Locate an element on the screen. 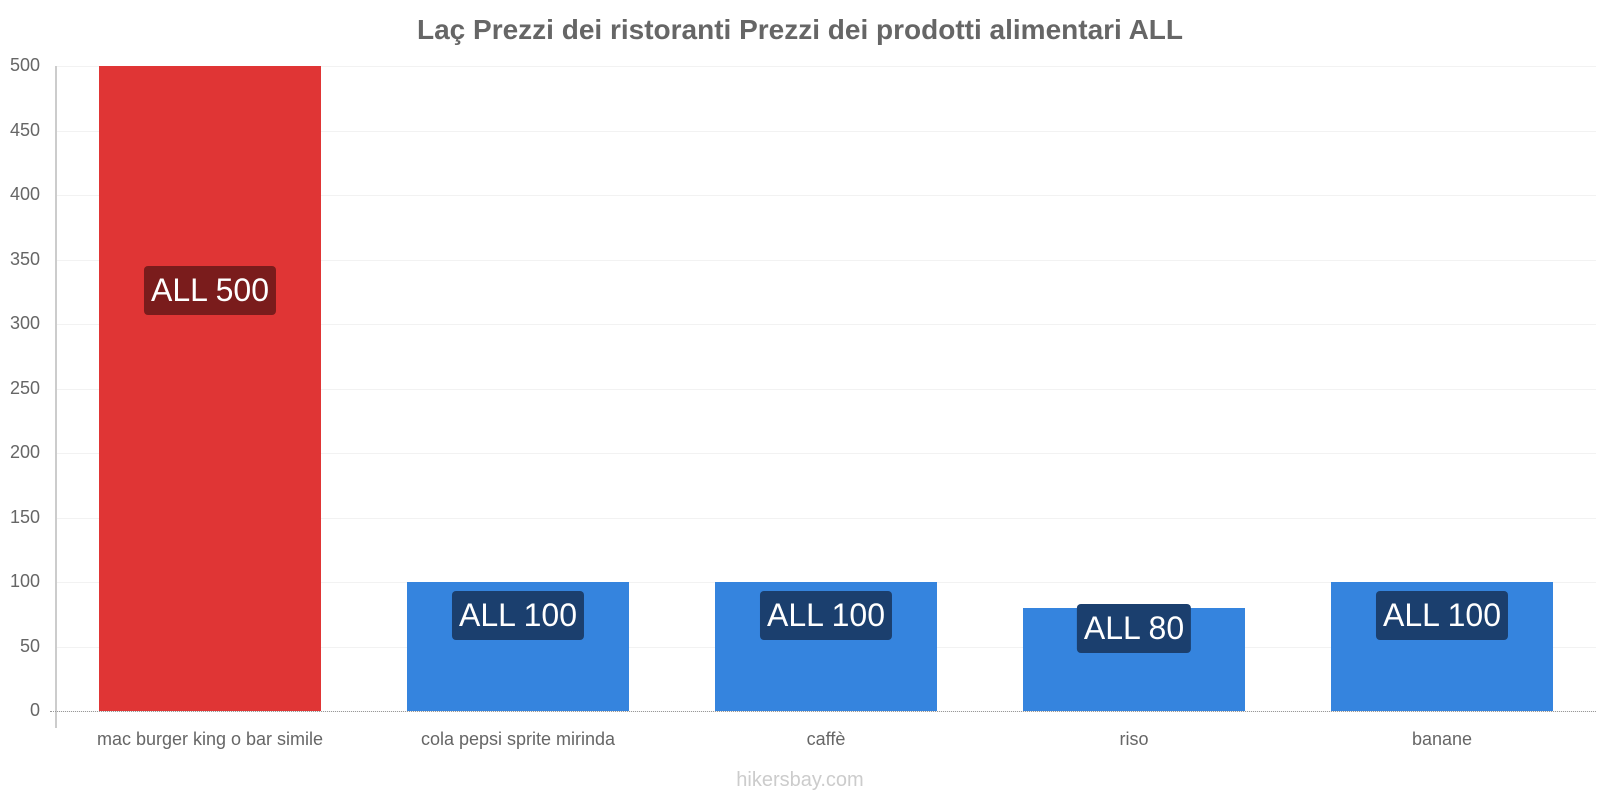 Image resolution: width=1600 pixels, height=800 pixels. x-tick-label: cola pepsi sprite mirinda is located at coordinates (518, 739).